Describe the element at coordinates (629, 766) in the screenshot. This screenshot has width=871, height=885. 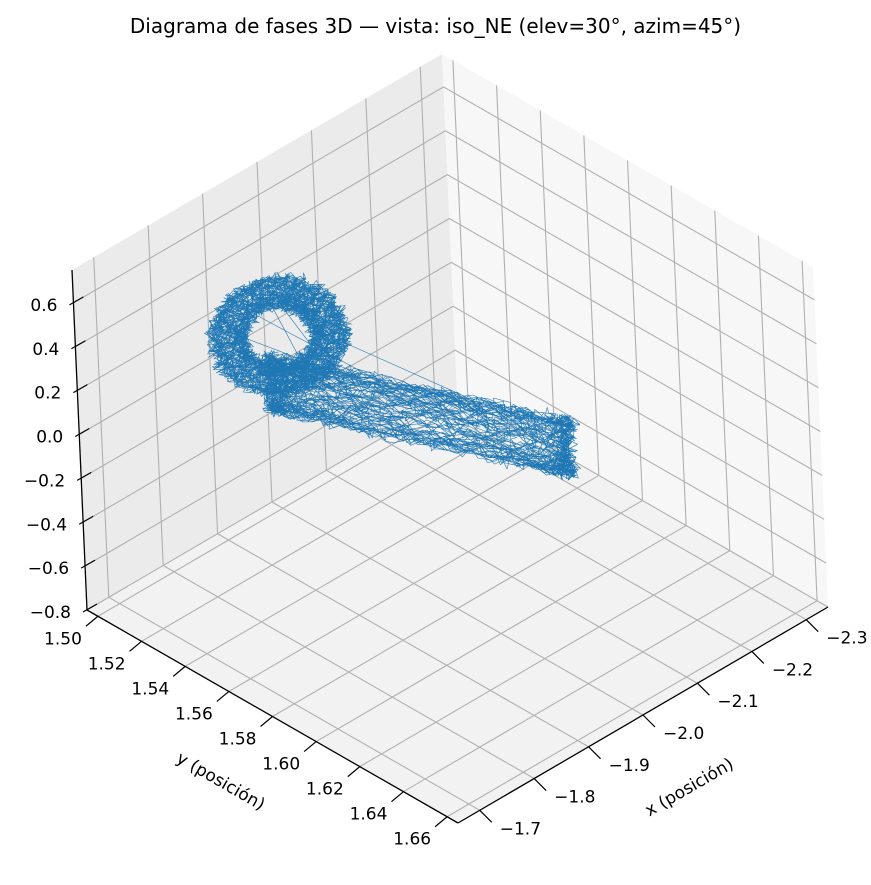
I see `x-tick-label: −1.9` at that location.